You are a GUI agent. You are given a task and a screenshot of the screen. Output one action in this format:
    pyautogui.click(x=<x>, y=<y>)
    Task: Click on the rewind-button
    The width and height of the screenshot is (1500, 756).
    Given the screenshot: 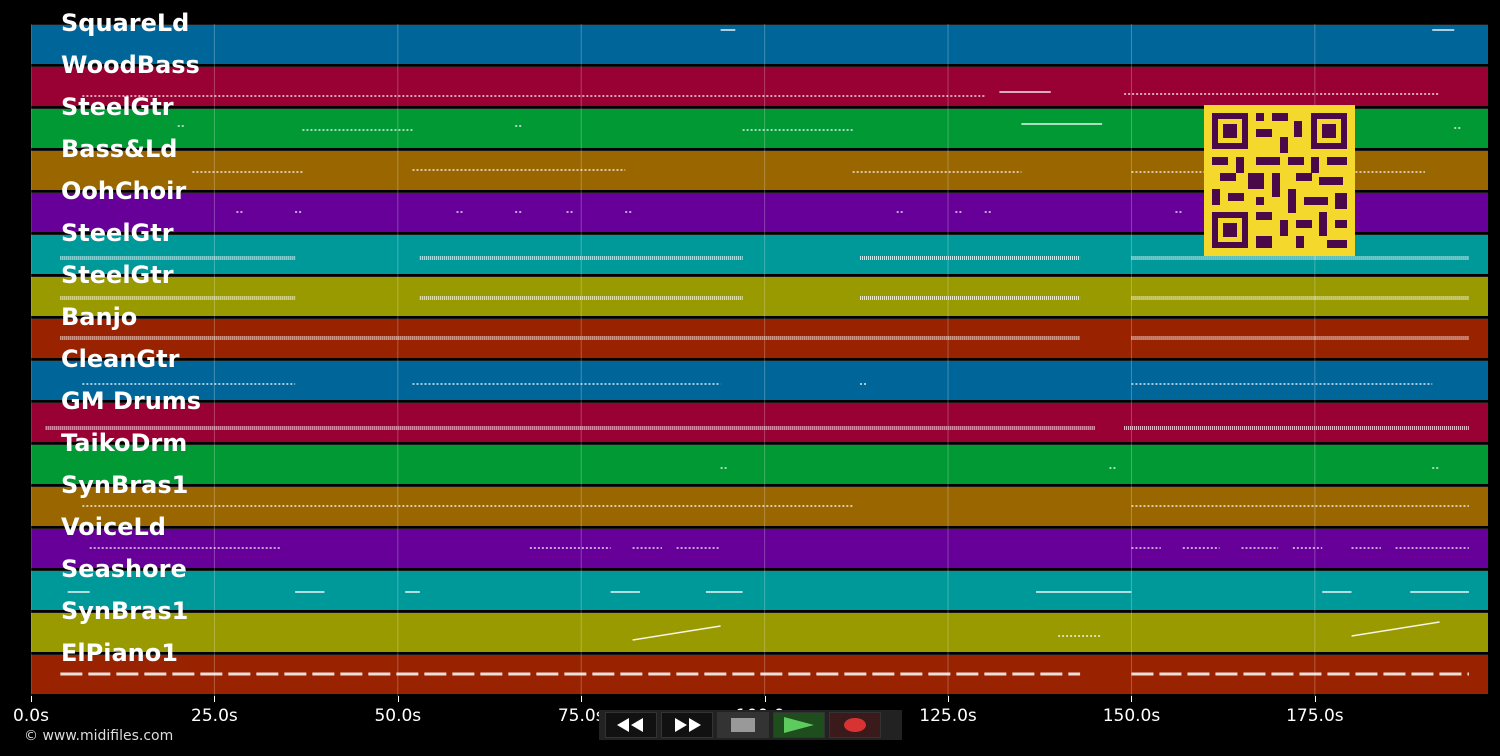 What is the action you would take?
    pyautogui.click(x=631, y=725)
    